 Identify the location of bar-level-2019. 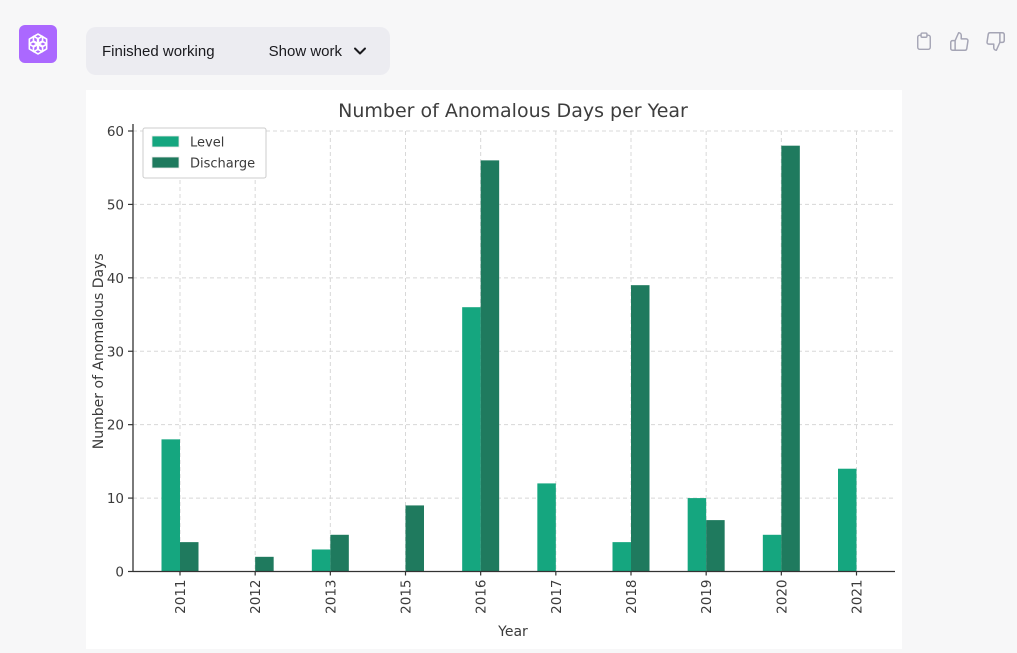
(697, 535).